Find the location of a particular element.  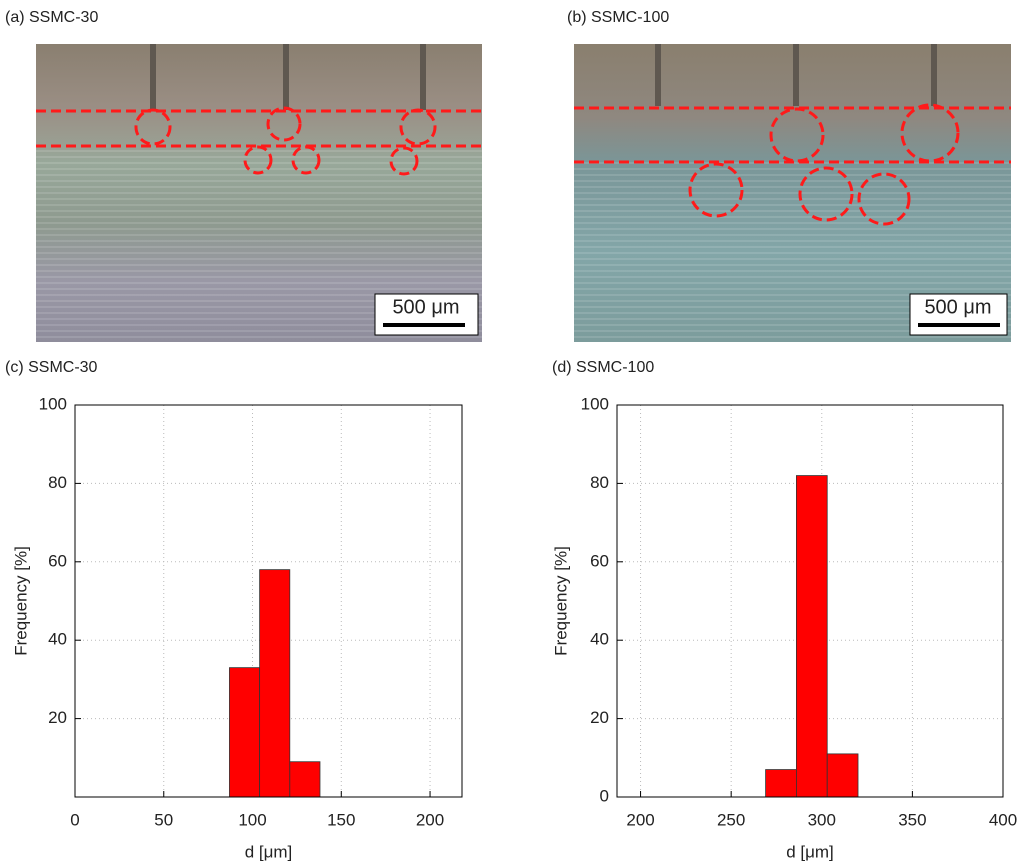

image-label: (a) SSMC-30 is located at coordinates (51, 17).